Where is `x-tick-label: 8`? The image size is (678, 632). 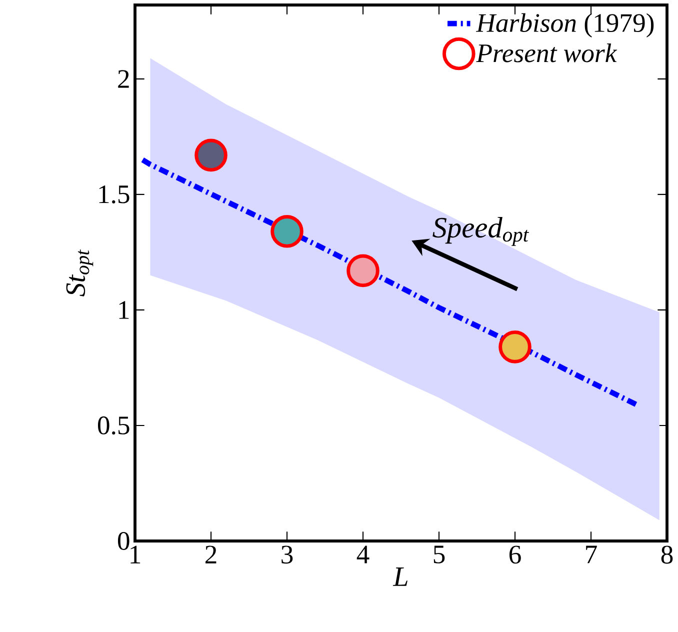
x-tick-label: 8 is located at coordinates (667, 555).